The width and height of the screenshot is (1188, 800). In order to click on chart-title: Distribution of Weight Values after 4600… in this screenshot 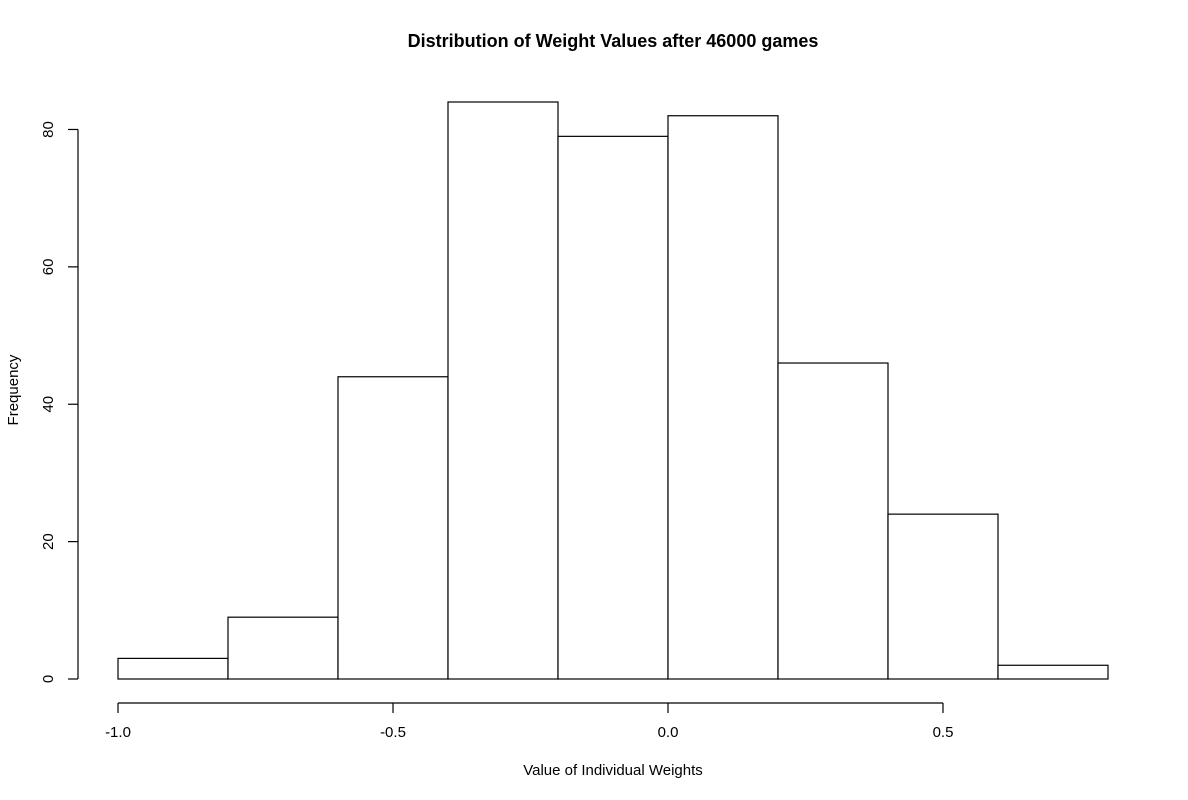, I will do `click(613, 41)`.